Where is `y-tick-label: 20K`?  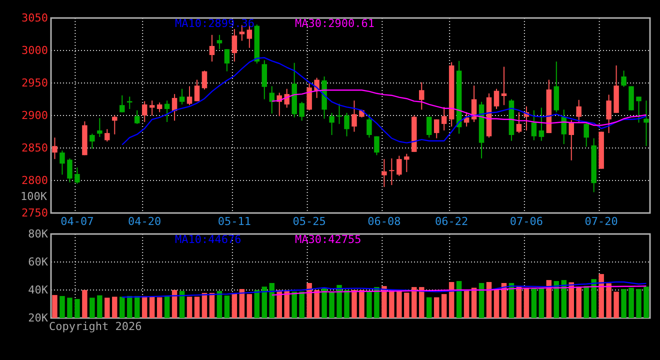 y-tick-label: 20K is located at coordinates (38, 318).